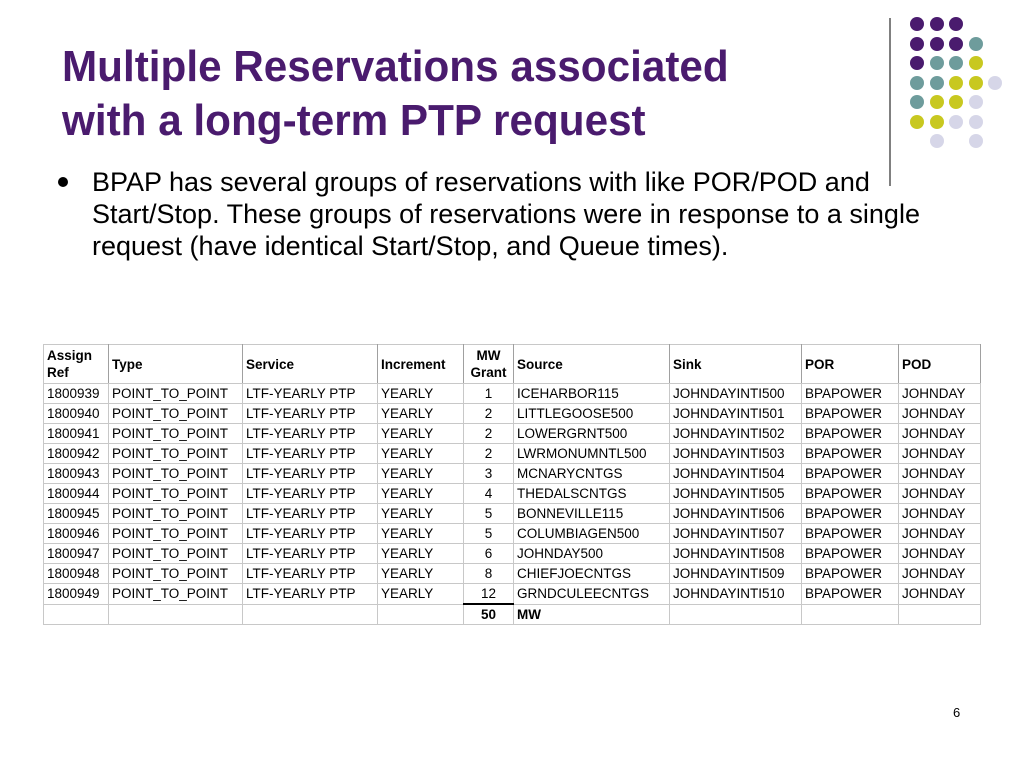  What do you see at coordinates (591, 573) in the screenshot?
I see `cell-source: CHIEFJOECNTGS` at bounding box center [591, 573].